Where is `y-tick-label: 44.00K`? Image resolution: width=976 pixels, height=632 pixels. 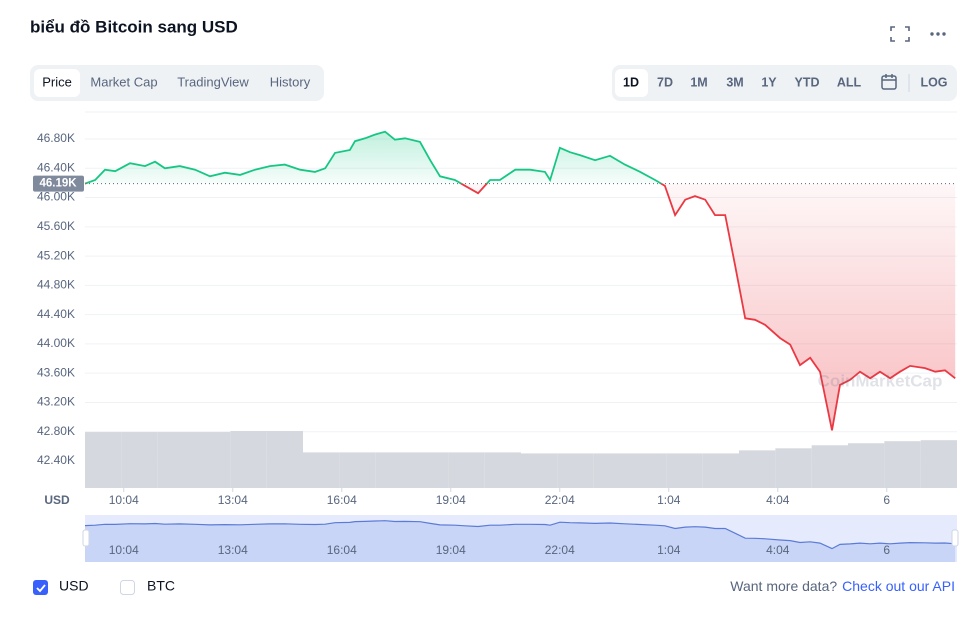 y-tick-label: 44.00K is located at coordinates (56, 343).